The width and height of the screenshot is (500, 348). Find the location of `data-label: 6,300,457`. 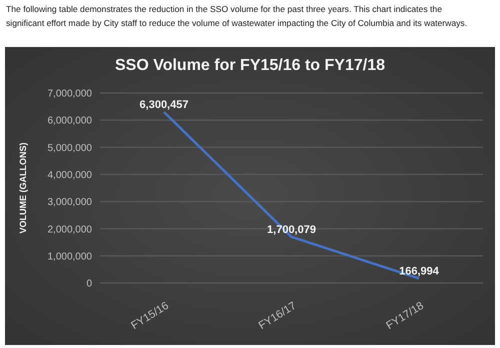

data-label: 6,300,457 is located at coordinates (164, 104).